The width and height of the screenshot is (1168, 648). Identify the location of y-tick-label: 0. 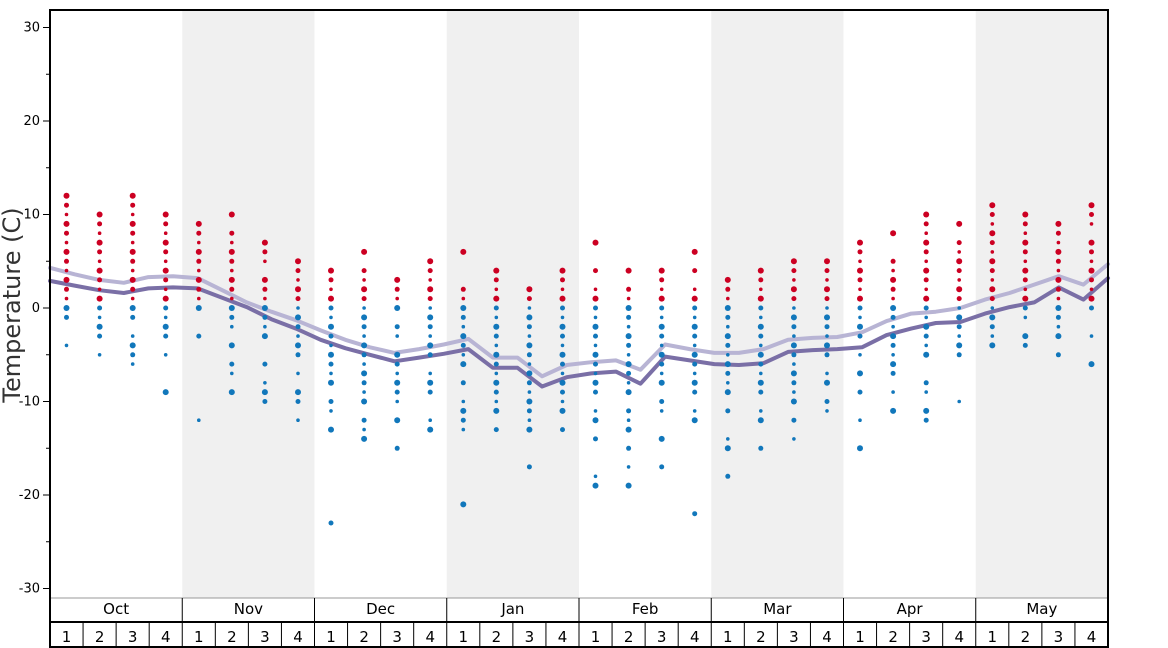
(36, 308).